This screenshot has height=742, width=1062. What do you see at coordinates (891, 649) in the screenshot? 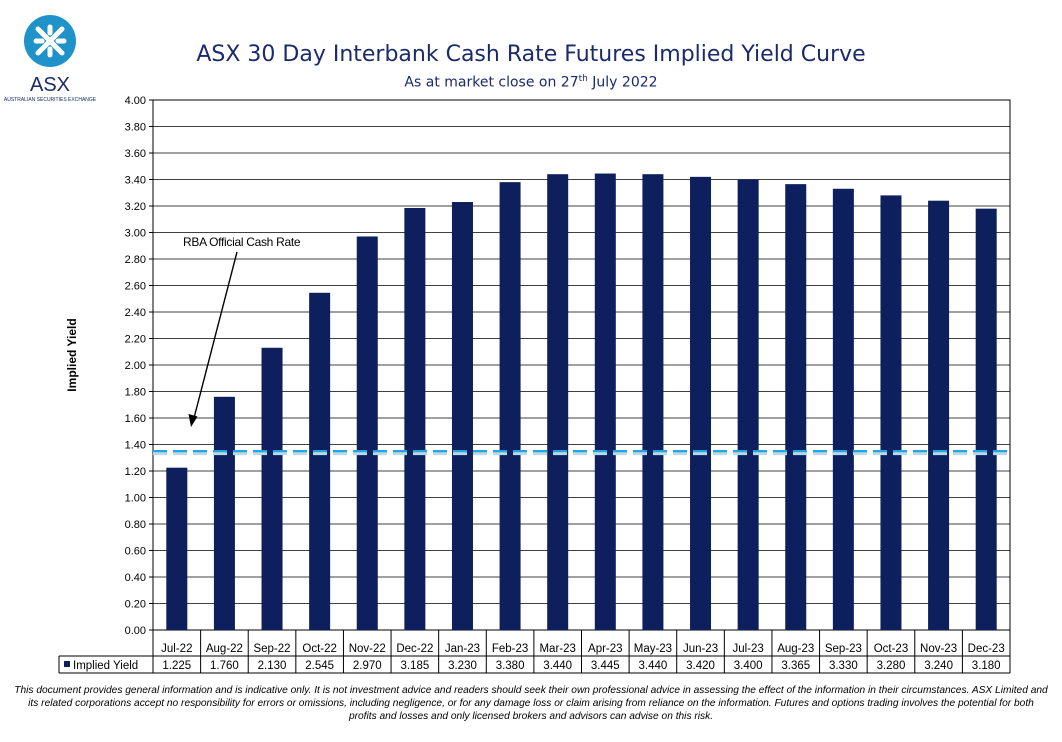
I see `x-tick-label: Oct-23` at bounding box center [891, 649].